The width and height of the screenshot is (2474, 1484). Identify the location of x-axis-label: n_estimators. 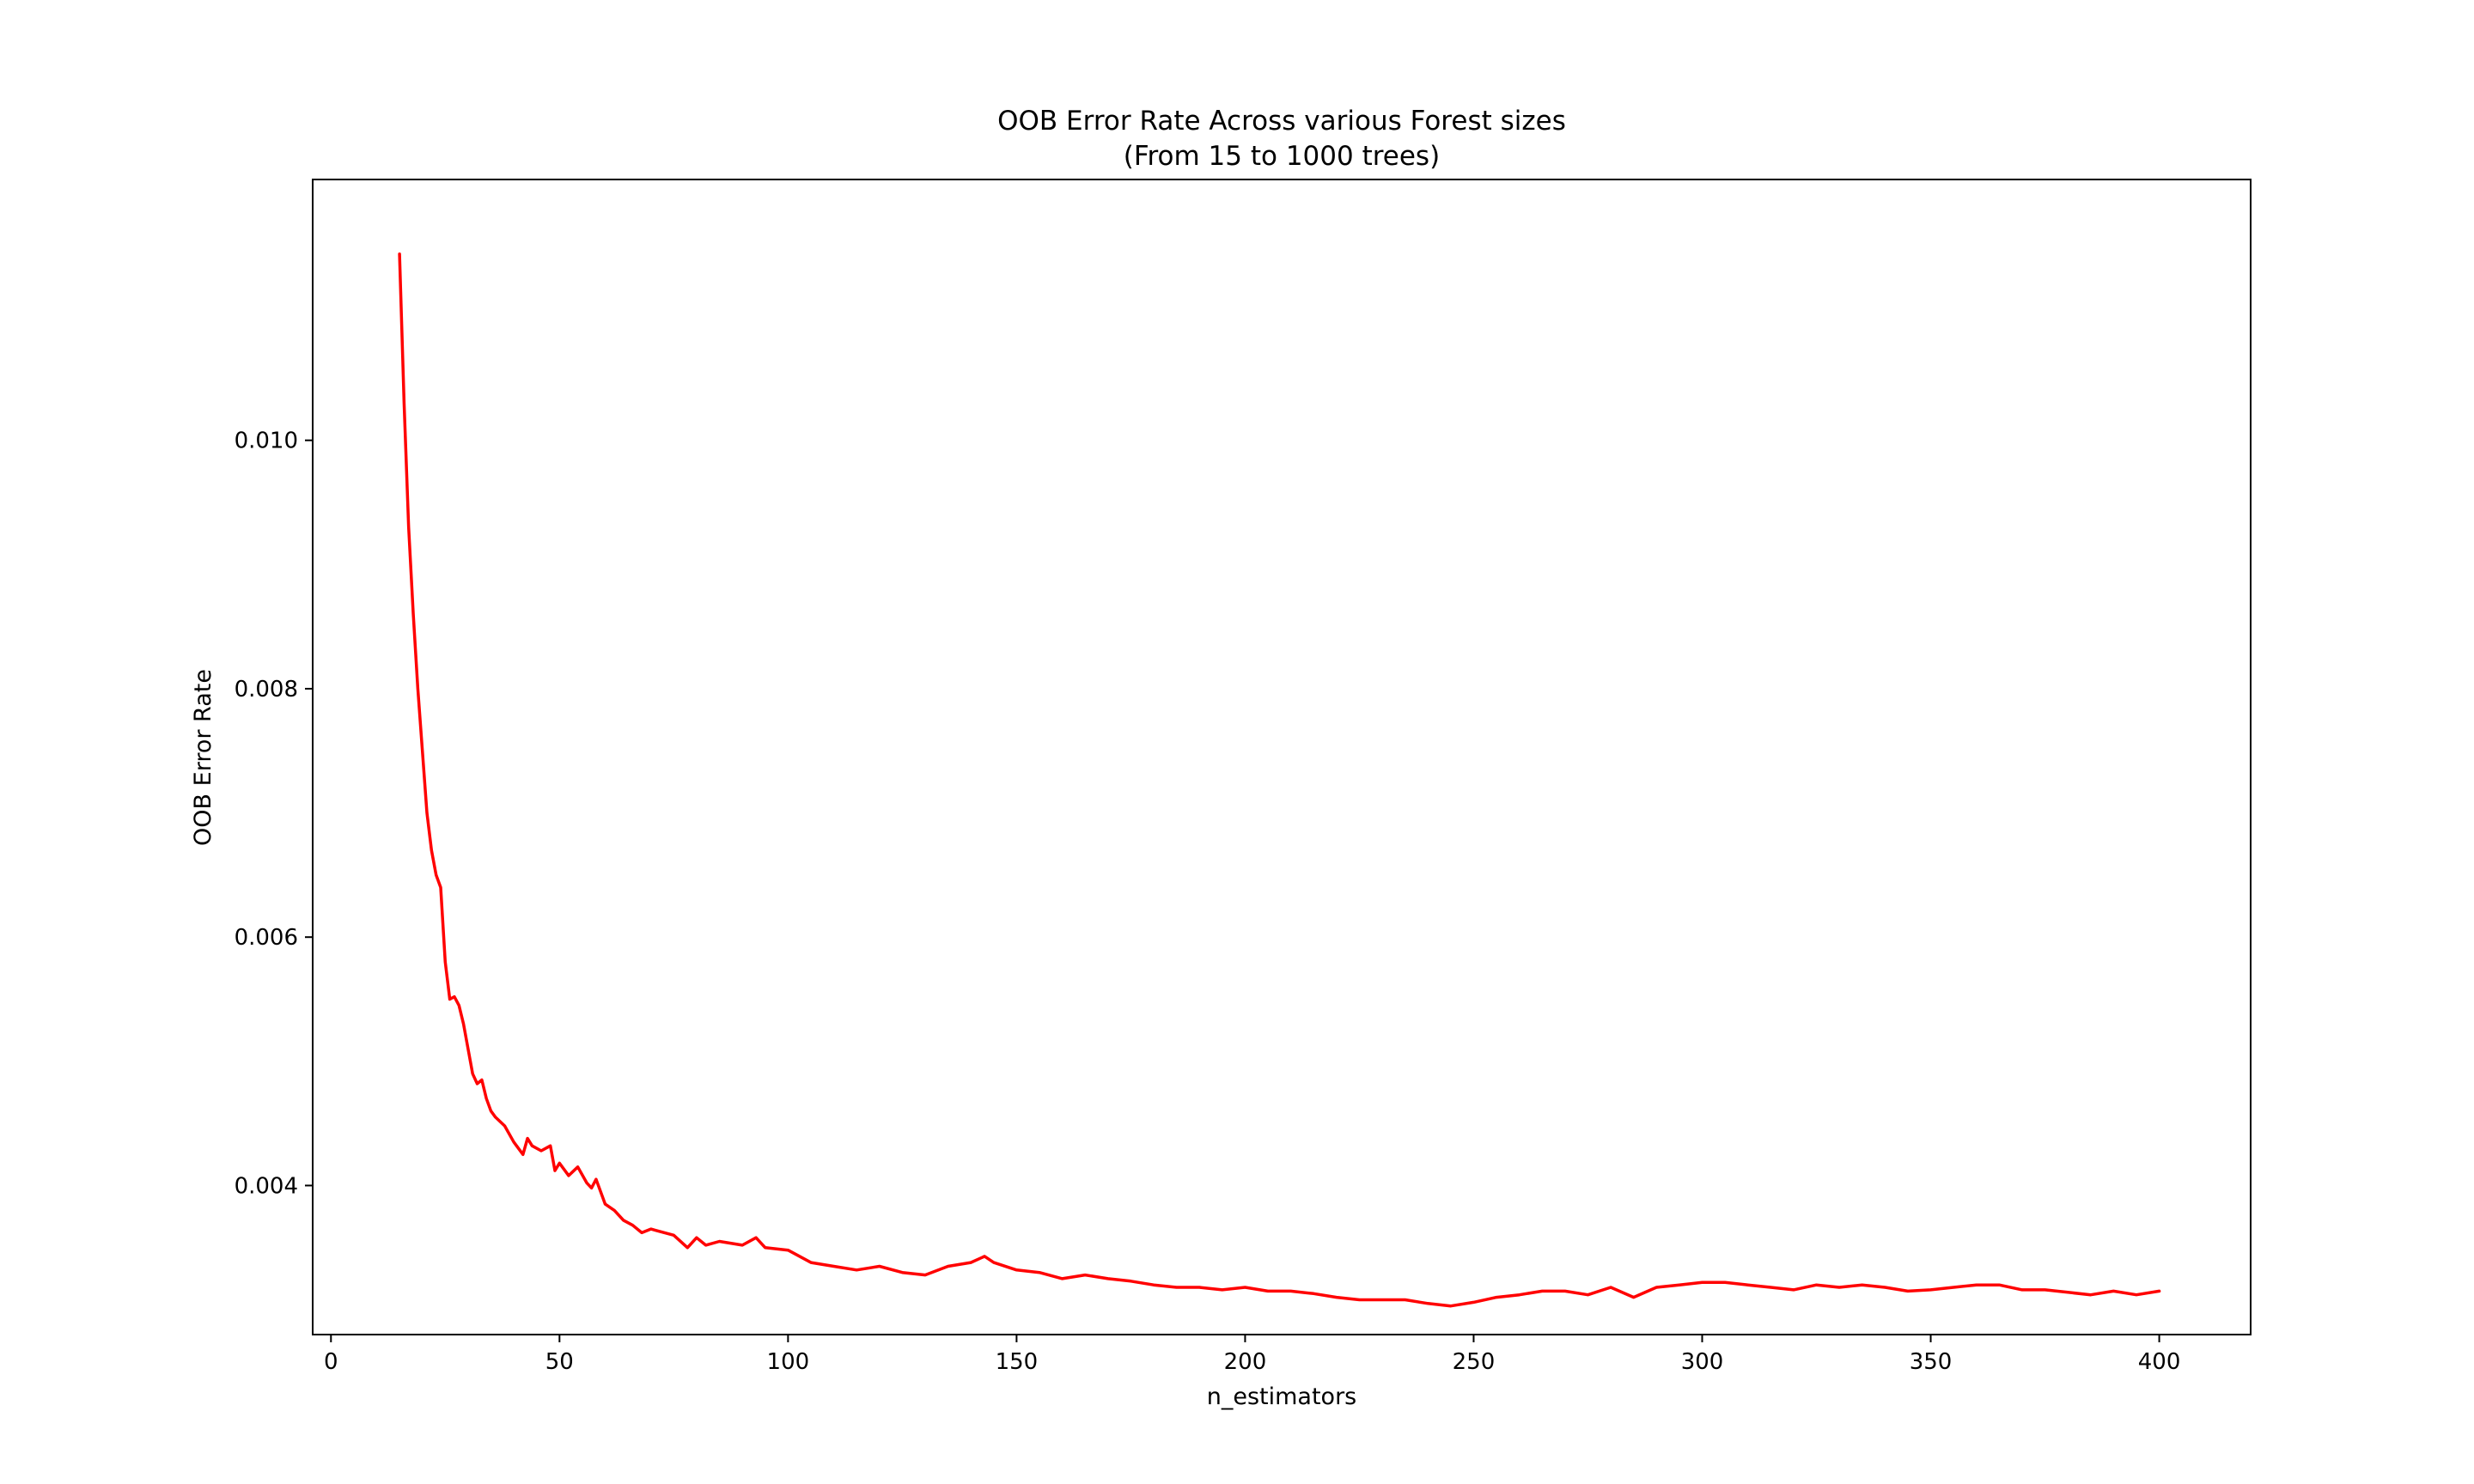
(1282, 1397).